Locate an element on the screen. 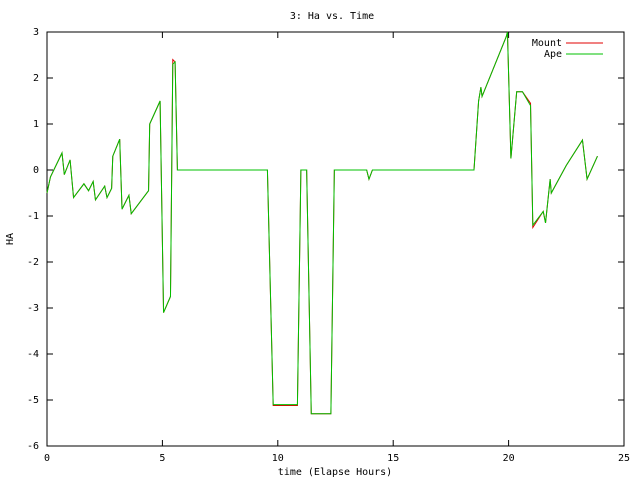 This screenshot has width=640, height=480. x-tick-label: 10 is located at coordinates (278, 458).